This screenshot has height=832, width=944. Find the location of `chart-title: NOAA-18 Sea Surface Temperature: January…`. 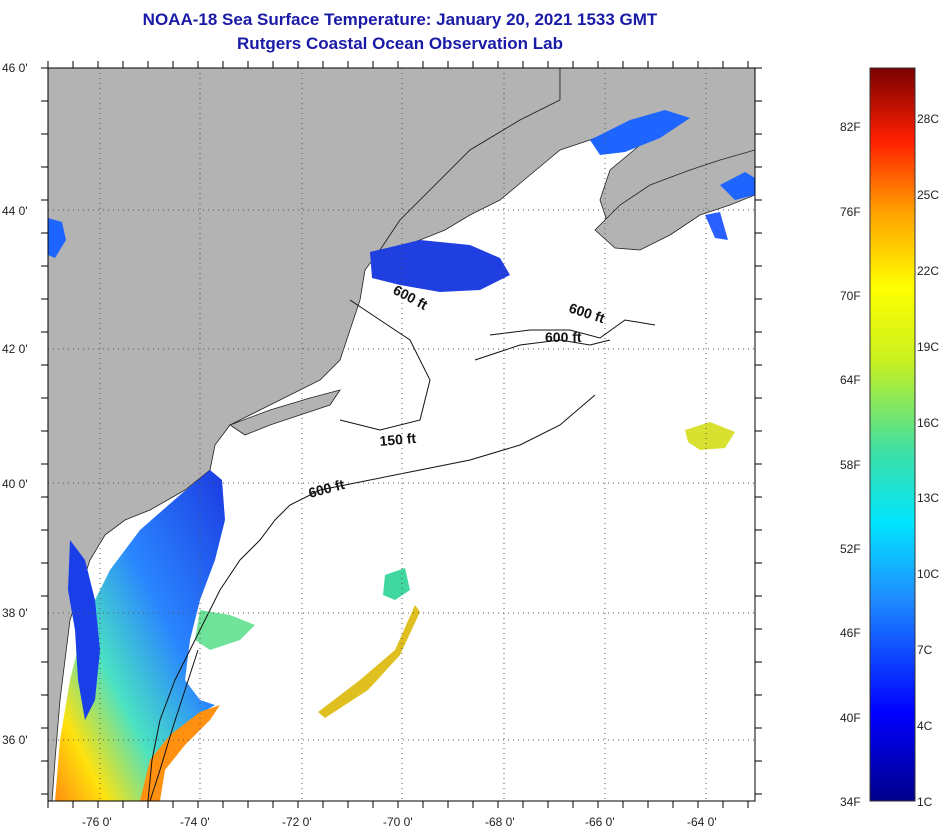

chart-title: NOAA-18 Sea Surface Temperature: January… is located at coordinates (400, 19).